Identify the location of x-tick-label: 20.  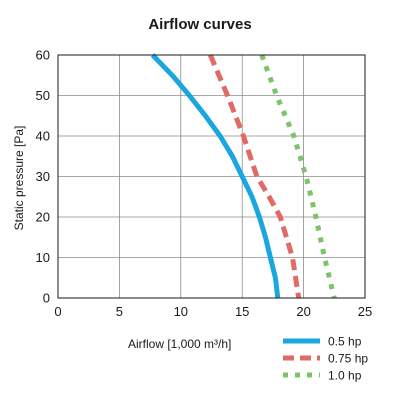
(303, 311).